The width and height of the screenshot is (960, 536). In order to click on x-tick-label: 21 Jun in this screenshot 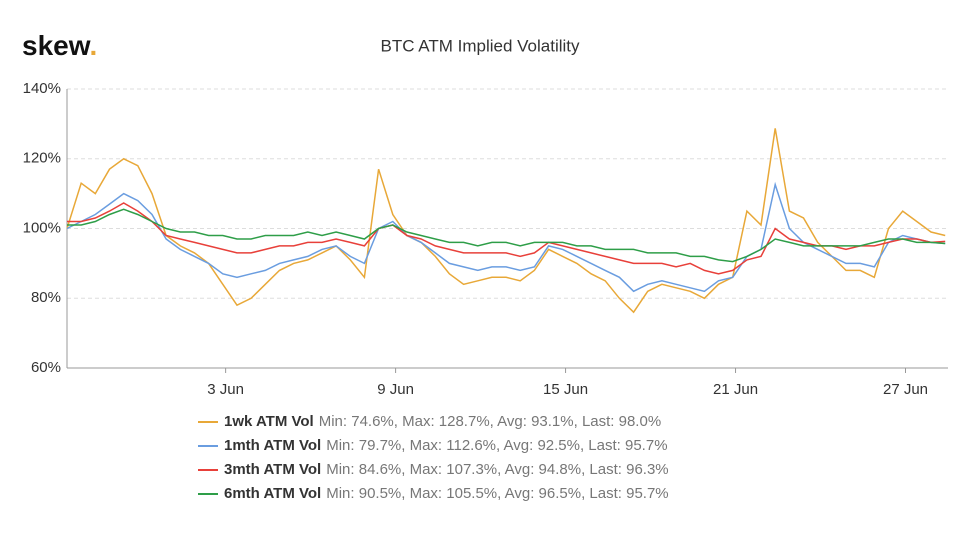, I will do `click(735, 389)`.